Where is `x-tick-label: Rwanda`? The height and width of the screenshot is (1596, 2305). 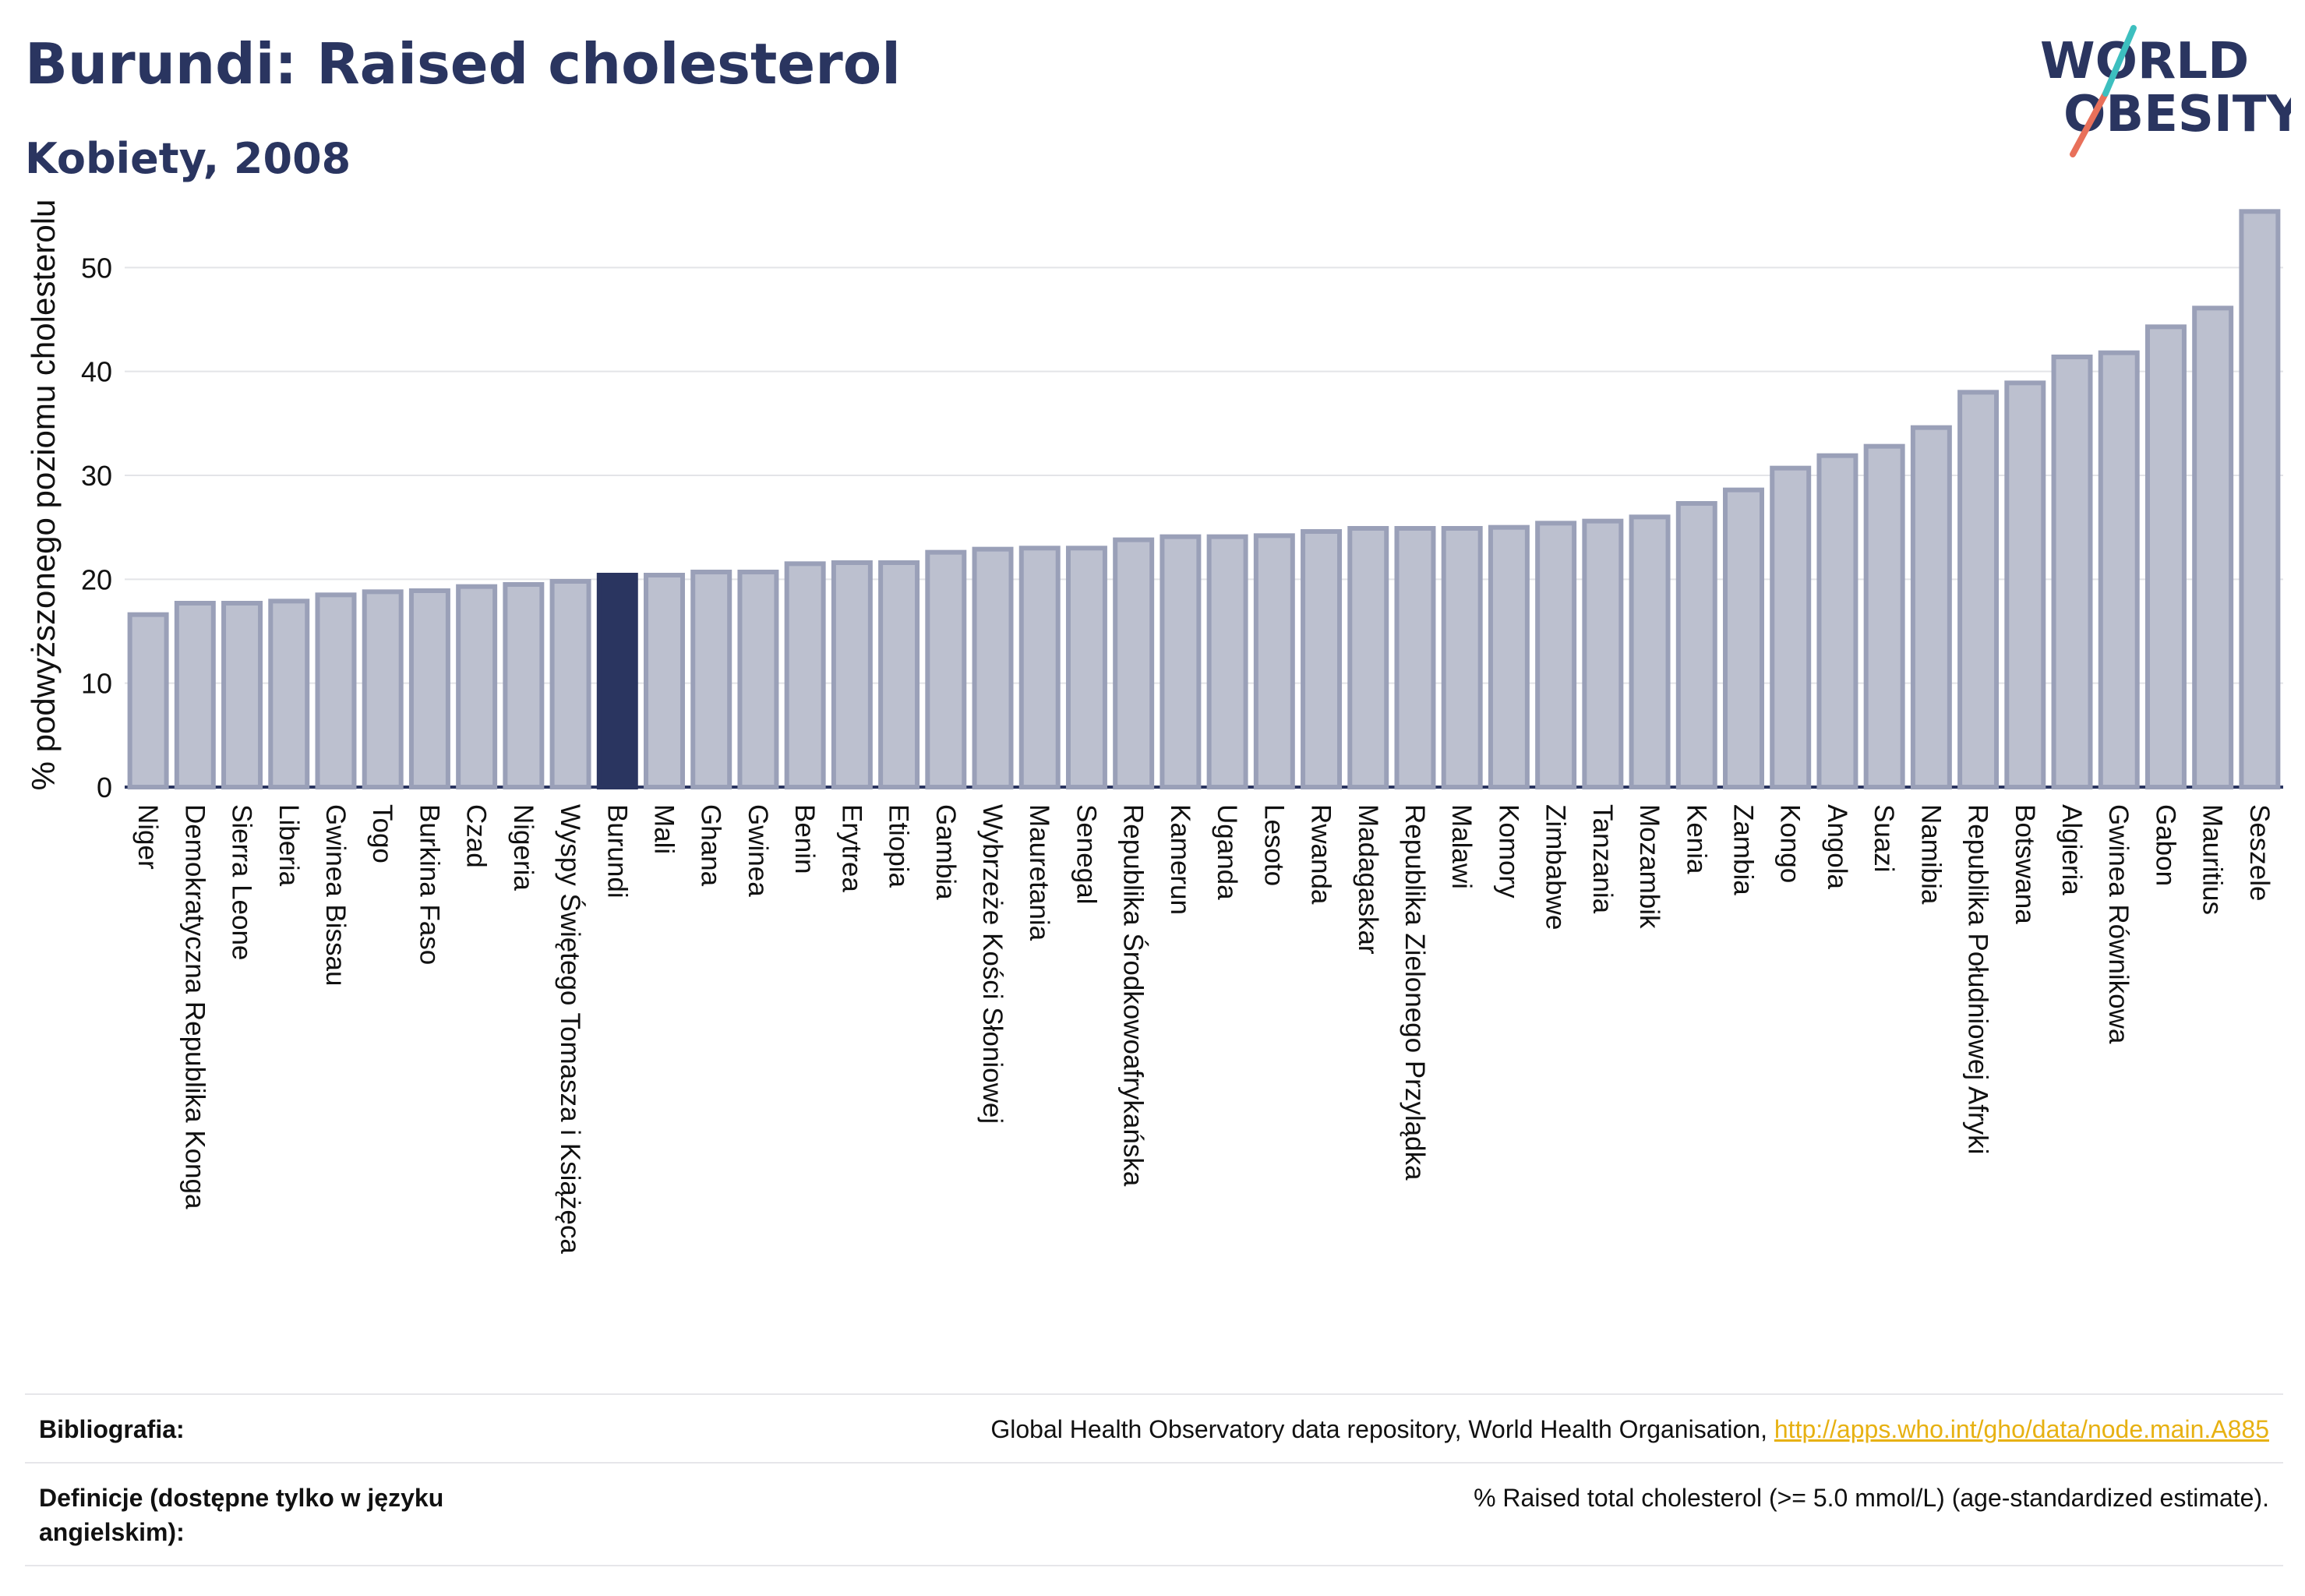
x-tick-label: Rwanda is located at coordinates (1321, 854).